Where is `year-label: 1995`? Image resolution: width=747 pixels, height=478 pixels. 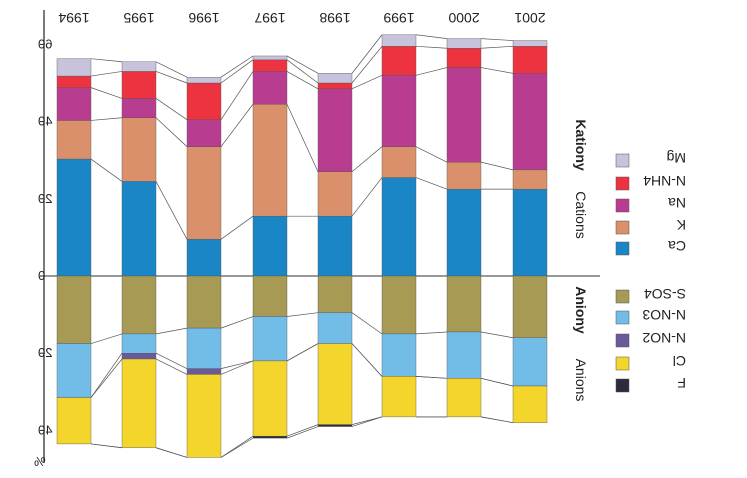
year-label: 1995 is located at coordinates (138, 18).